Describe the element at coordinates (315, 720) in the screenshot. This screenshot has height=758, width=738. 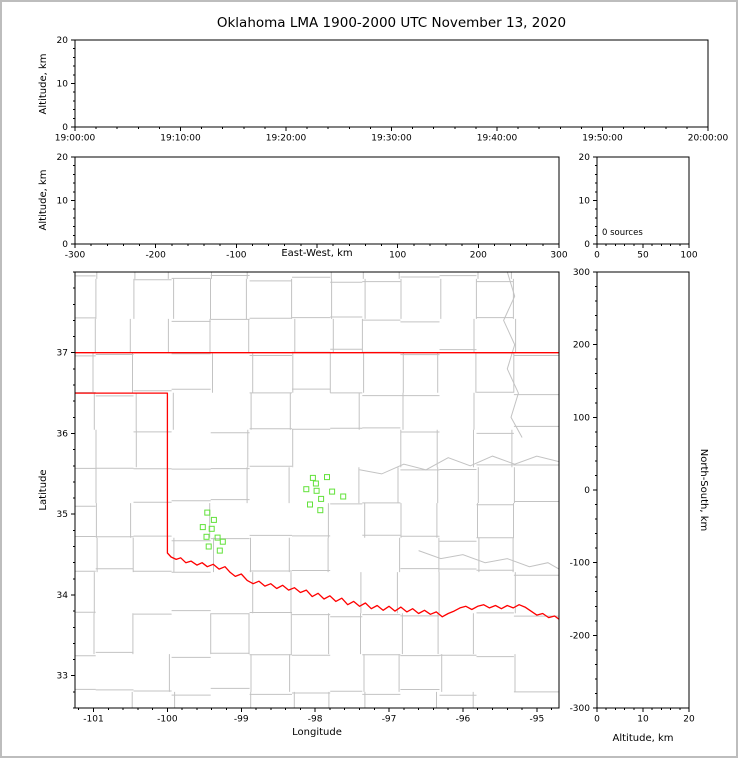
I see `svg-text: -98` at that location.